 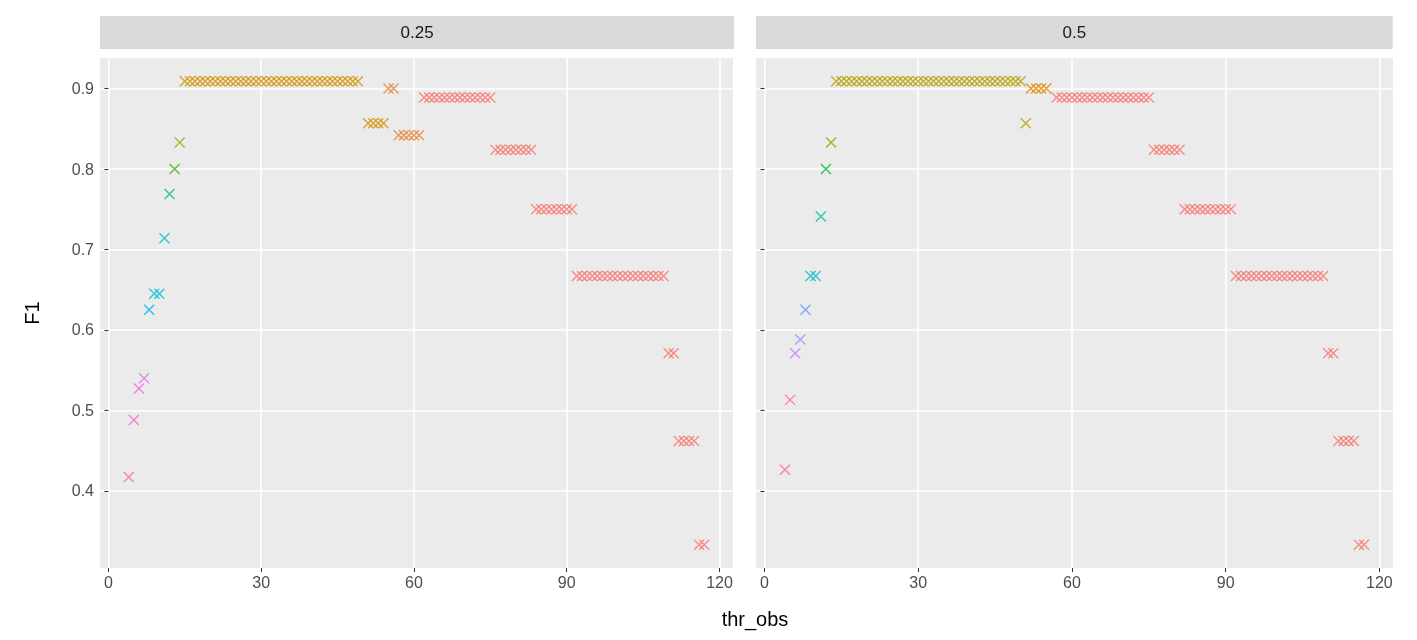 I want to click on chart-title: 0.5, so click(x=1074, y=32).